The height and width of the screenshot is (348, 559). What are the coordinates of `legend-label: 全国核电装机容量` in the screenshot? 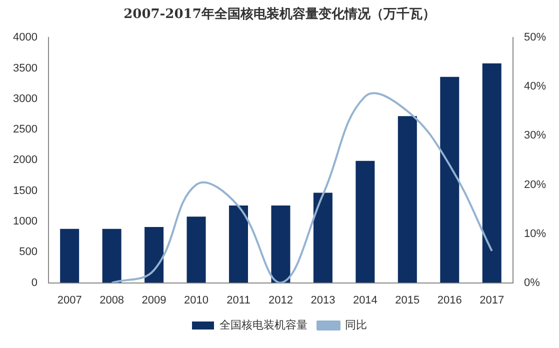 It's located at (264, 325).